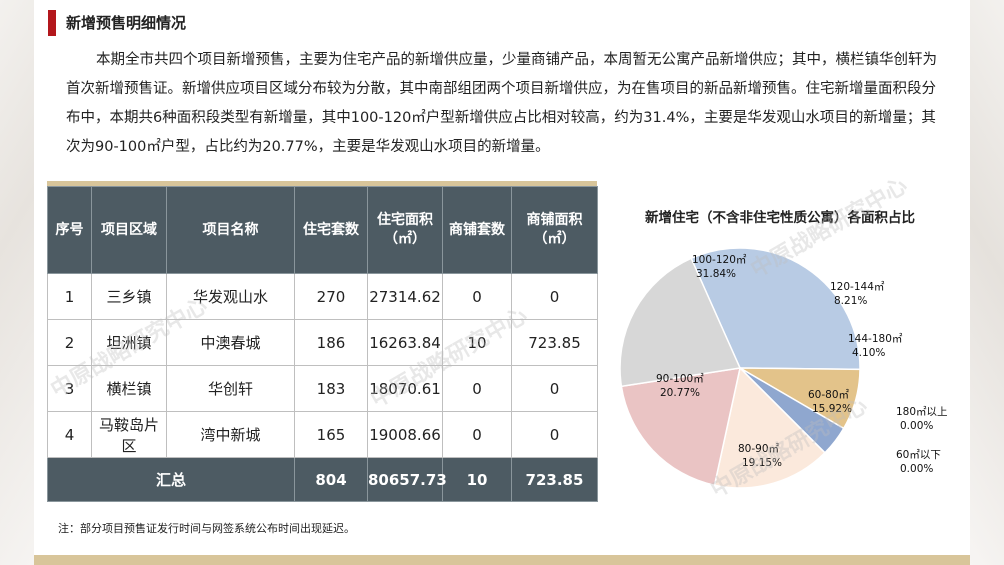 This screenshot has height=565, width=1004. Describe the element at coordinates (52, 23) in the screenshot. I see `title-accent-bar` at that location.